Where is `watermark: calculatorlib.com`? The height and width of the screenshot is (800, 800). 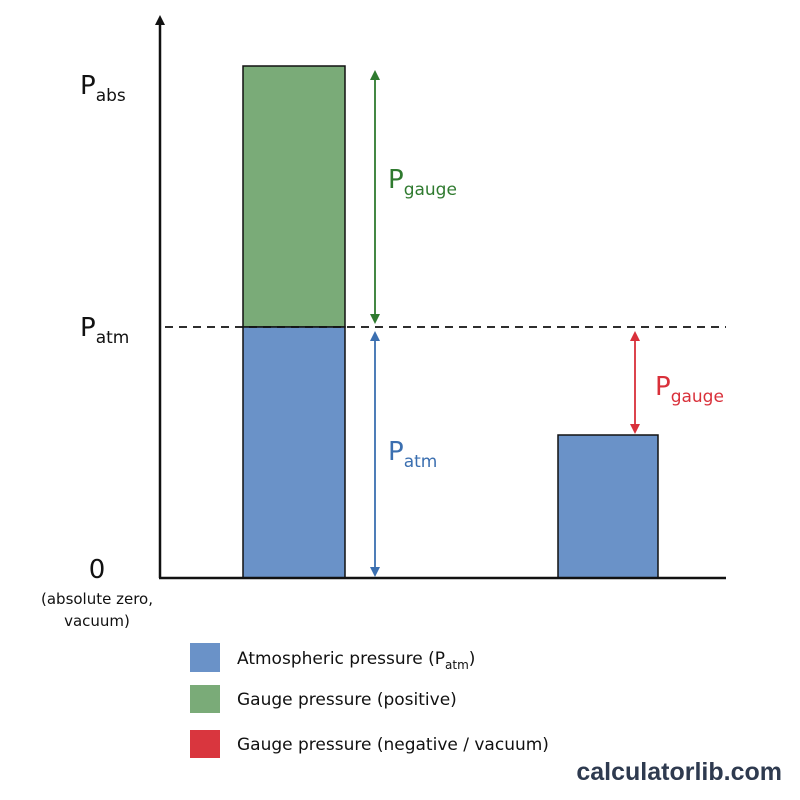 watermark: calculatorlib.com is located at coordinates (679, 772).